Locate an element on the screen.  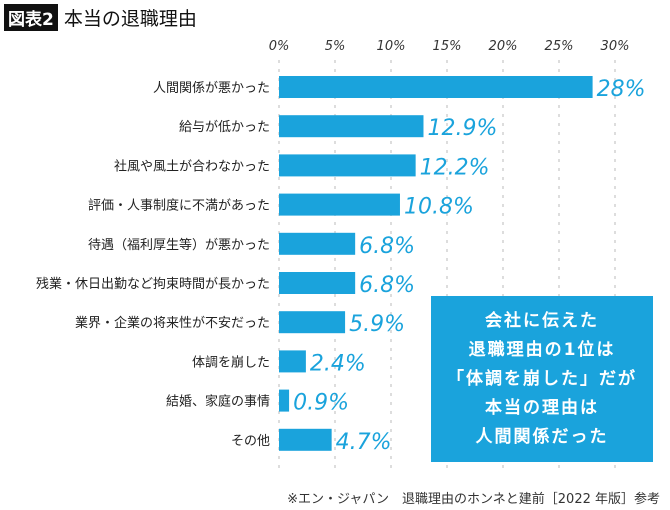
chart-title: 本当の退職理由 is located at coordinates (130, 19).